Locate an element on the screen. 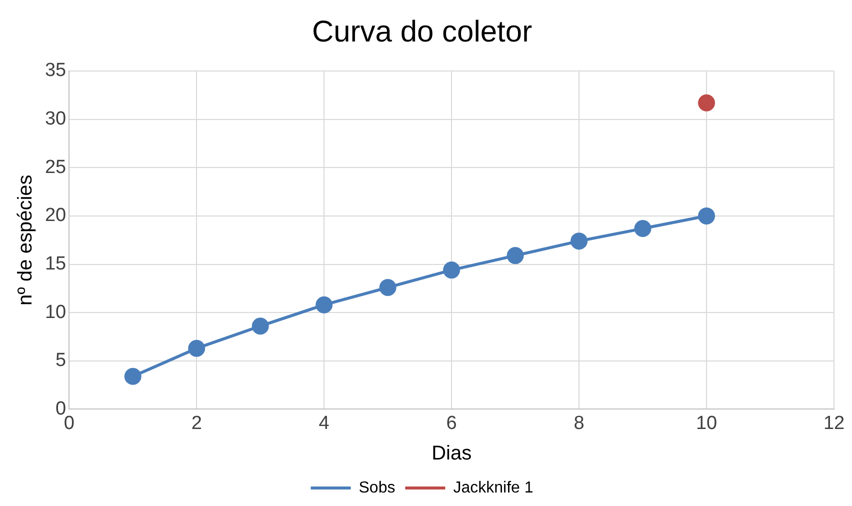 The width and height of the screenshot is (852, 506). y-tick-label: 0 is located at coordinates (61, 409).